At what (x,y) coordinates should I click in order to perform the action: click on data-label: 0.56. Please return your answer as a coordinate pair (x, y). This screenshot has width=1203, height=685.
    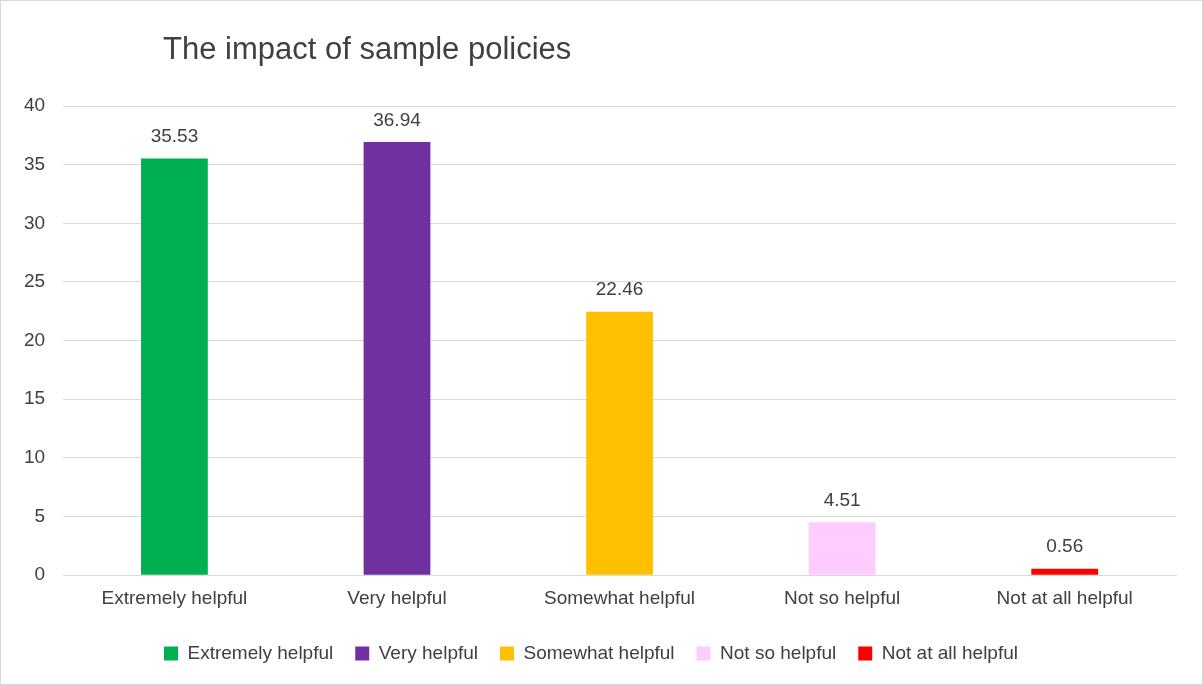
    Looking at the image, I should click on (1065, 546).